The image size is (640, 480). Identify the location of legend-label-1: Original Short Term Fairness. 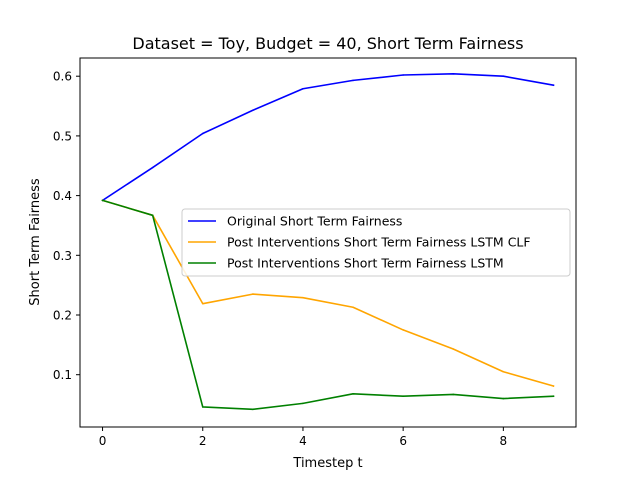
(314, 221).